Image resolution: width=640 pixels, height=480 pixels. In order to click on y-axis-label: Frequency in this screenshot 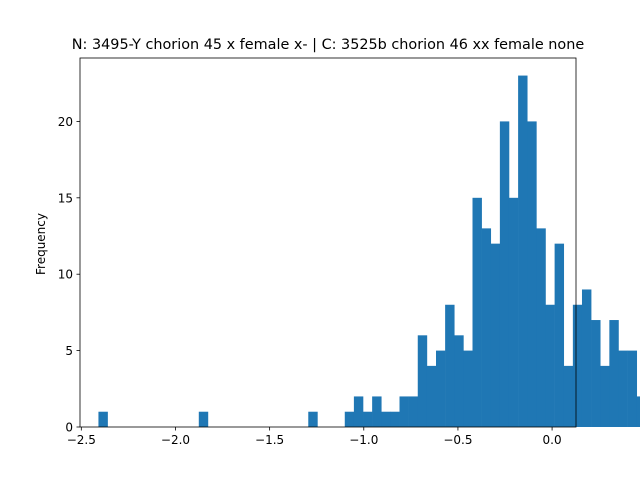, I will do `click(41, 244)`.